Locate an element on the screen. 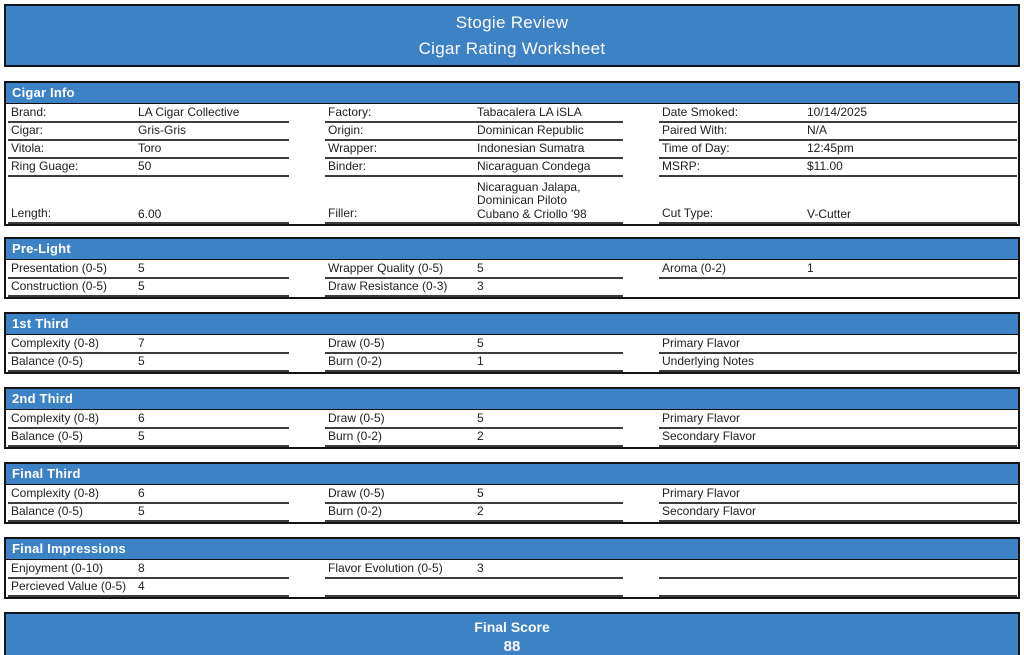  field-label: Factory: is located at coordinates (350, 112).